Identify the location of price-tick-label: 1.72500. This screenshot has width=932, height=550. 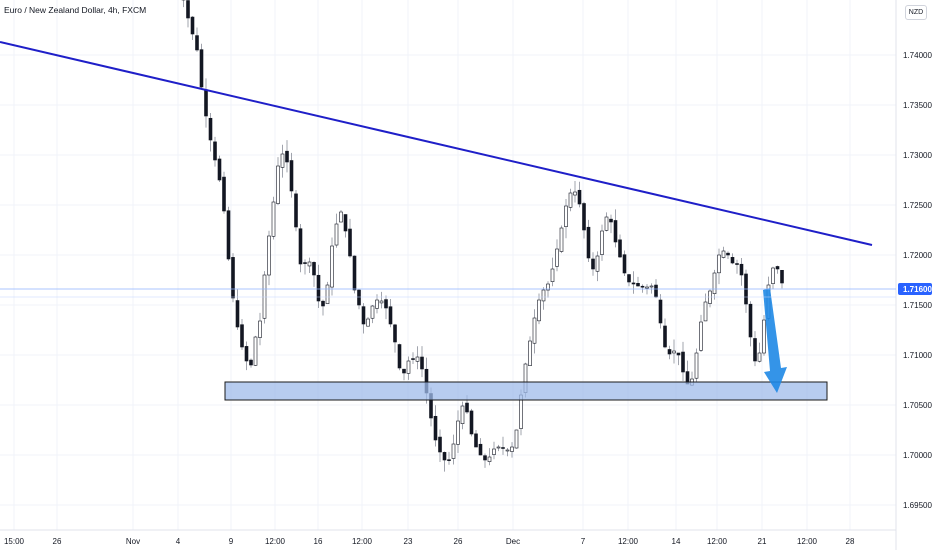
(917, 205).